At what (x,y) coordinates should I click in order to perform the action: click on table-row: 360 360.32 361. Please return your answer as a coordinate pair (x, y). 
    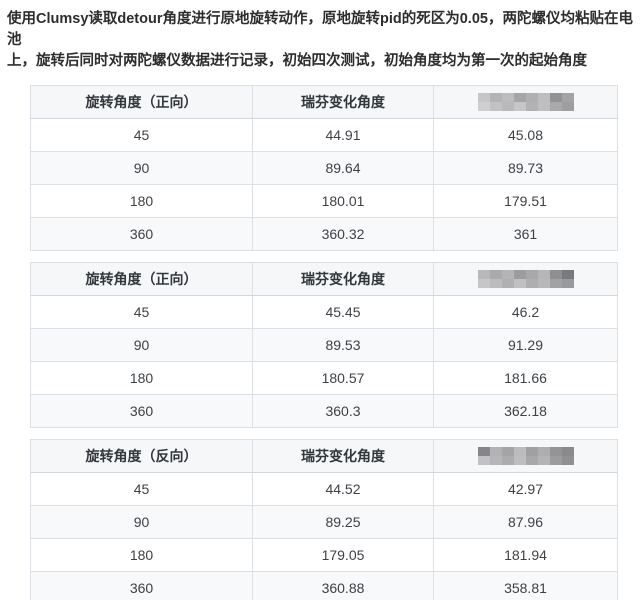
    Looking at the image, I should click on (324, 234).